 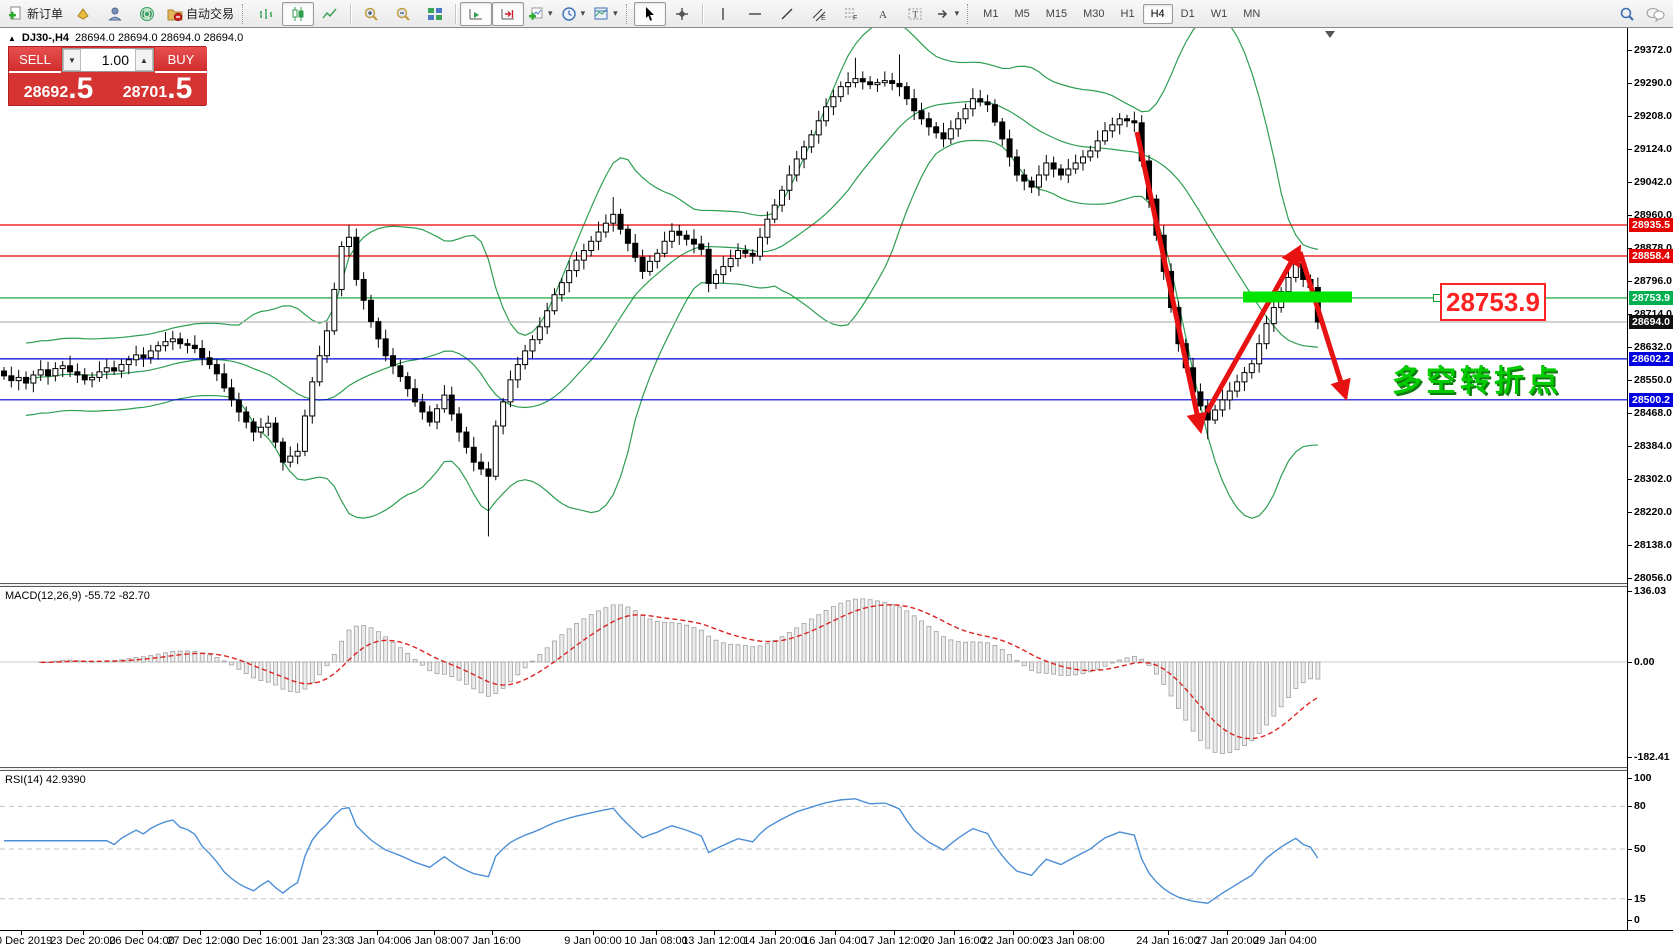 What do you see at coordinates (1056, 13) in the screenshot?
I see `period-button-M15: M15` at bounding box center [1056, 13].